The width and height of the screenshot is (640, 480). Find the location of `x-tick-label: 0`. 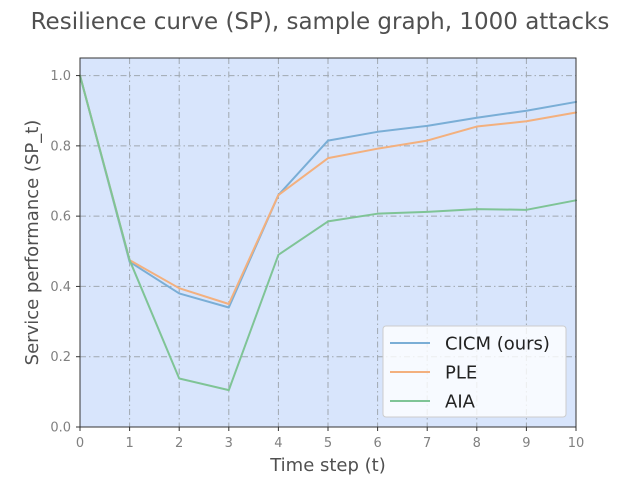

x-tick-label: 0 is located at coordinates (80, 443).